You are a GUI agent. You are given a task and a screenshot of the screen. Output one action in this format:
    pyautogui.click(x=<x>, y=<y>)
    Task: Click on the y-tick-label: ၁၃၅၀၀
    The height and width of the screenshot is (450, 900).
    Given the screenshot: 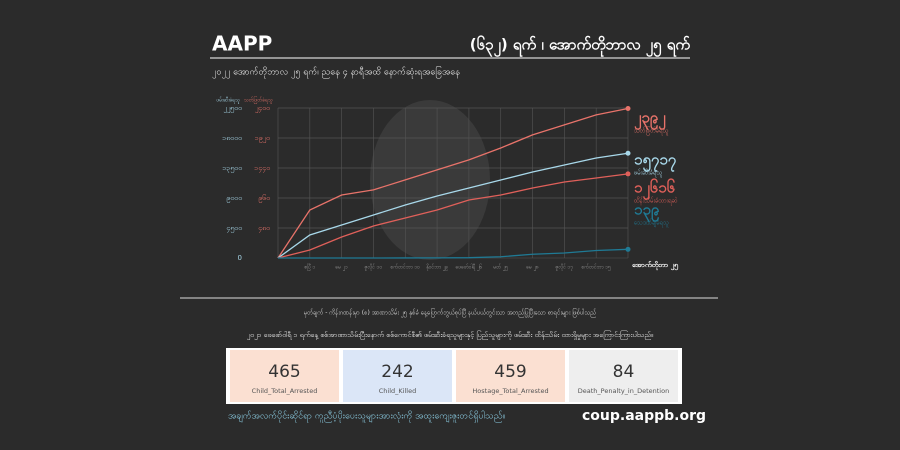 What is the action you would take?
    pyautogui.click(x=232, y=168)
    